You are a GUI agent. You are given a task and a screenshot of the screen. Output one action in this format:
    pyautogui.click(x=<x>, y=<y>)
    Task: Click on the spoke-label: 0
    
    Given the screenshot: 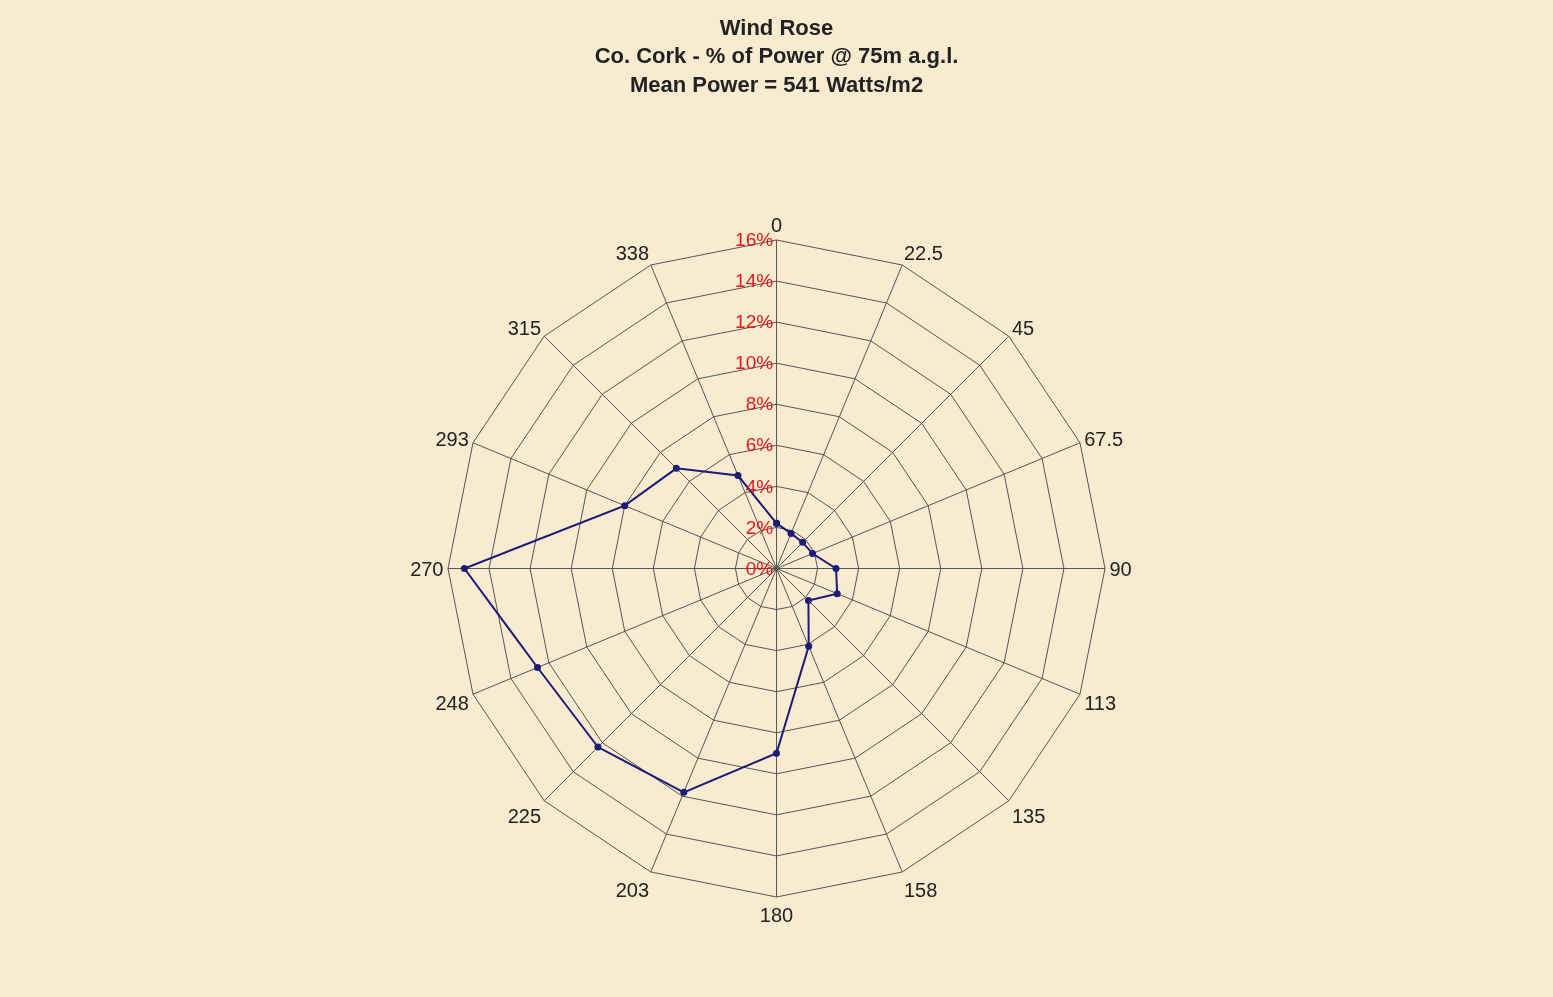 What is the action you would take?
    pyautogui.click(x=776, y=224)
    